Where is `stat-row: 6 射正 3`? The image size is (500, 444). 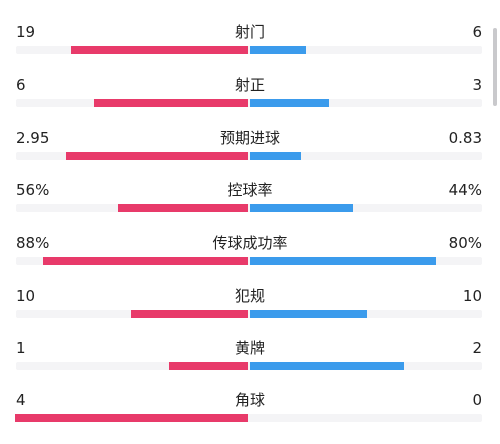 stat-row: 6 射正 3 is located at coordinates (250, 102).